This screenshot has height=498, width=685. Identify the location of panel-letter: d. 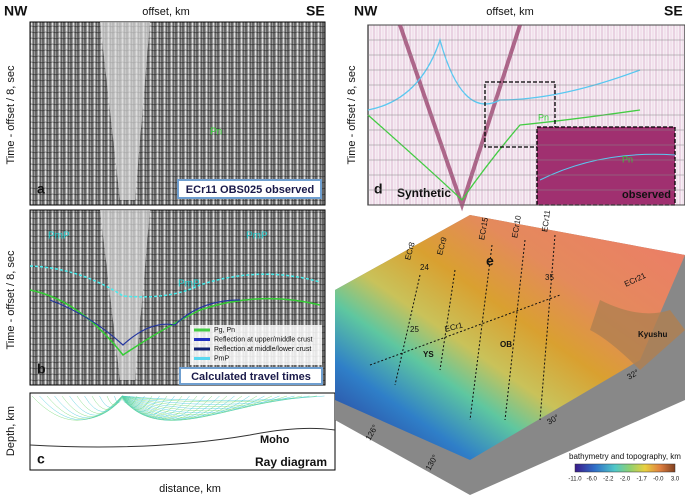
(378, 189).